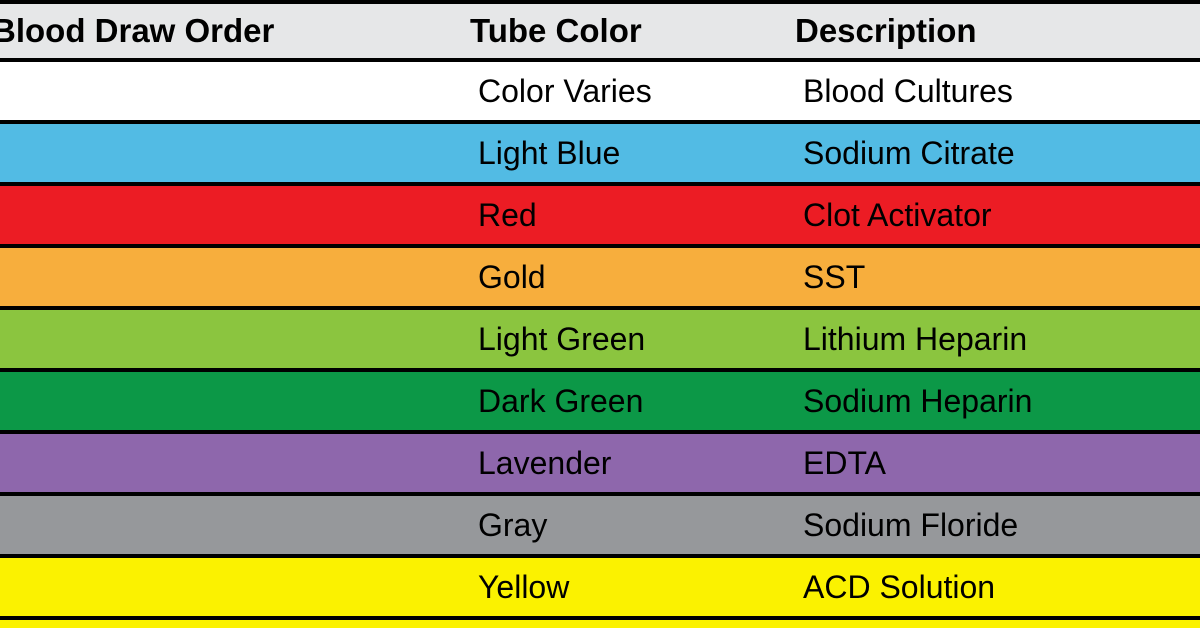  I want to click on table-row: Red Clot Activator, so click(600, 215).